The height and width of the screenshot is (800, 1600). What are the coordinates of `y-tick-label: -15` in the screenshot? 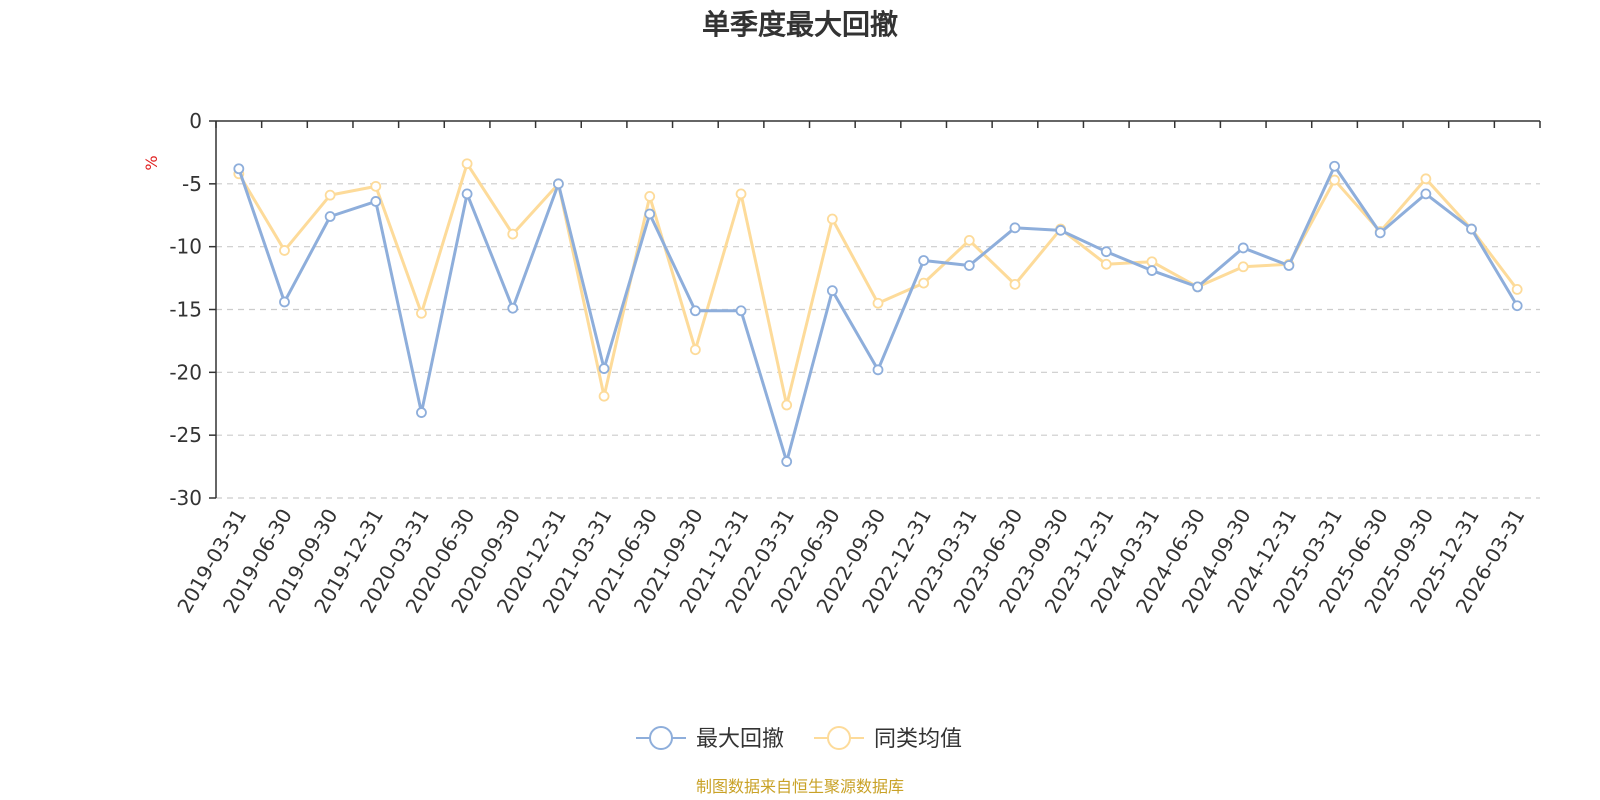 It's located at (185, 310).